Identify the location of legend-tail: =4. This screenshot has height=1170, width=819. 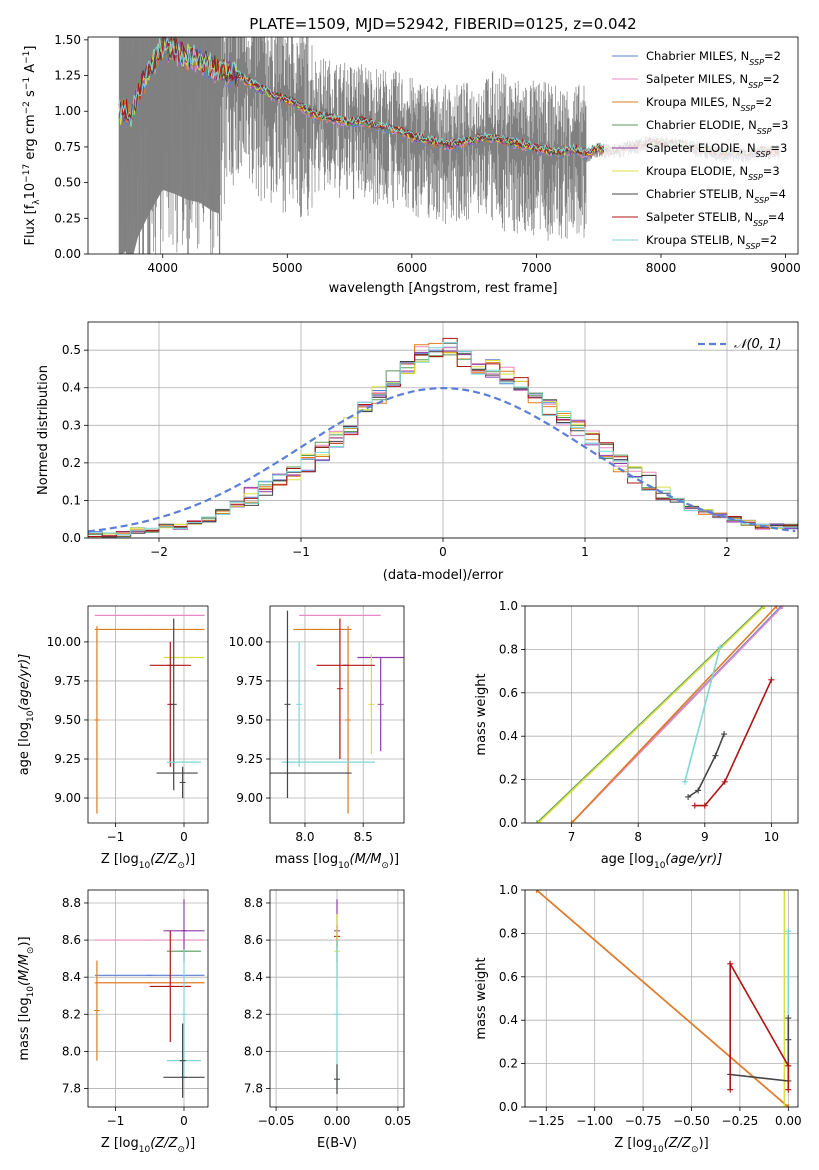
(777, 194).